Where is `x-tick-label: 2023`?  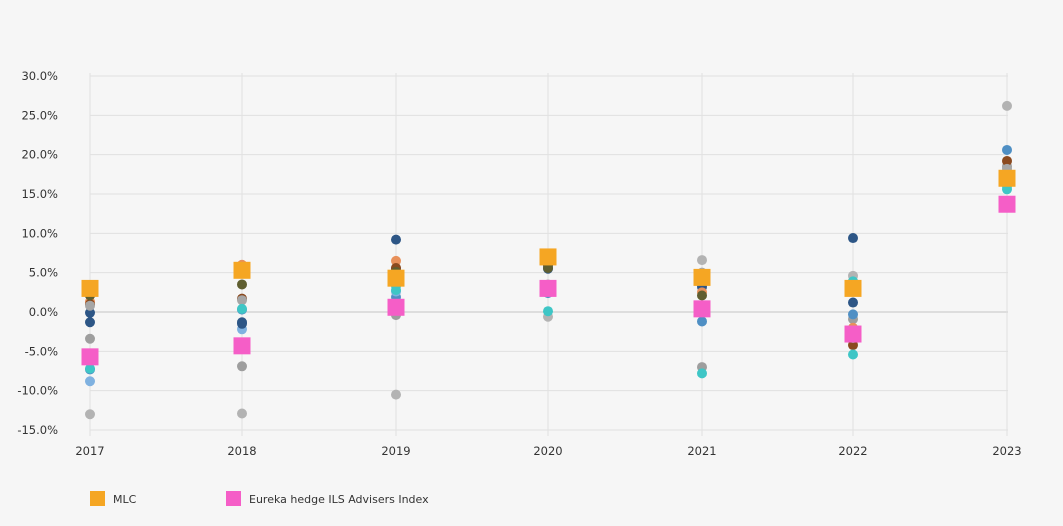
x-tick-label: 2023 is located at coordinates (1006, 451).